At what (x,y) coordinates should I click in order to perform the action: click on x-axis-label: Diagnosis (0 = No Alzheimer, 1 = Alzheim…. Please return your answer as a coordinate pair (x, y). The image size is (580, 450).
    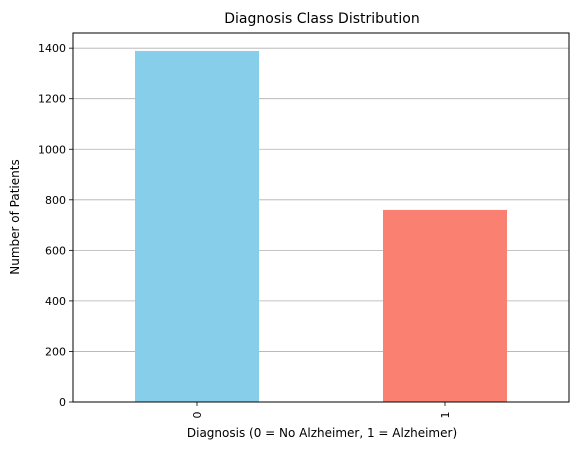
    Looking at the image, I should click on (322, 433).